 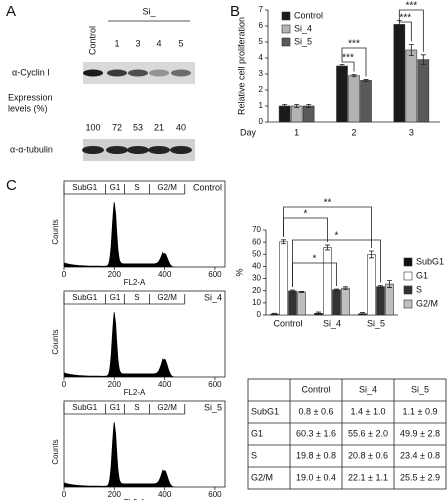 What do you see at coordinates (213, 297) in the screenshot?
I see `histogram-label: Si_4` at bounding box center [213, 297].